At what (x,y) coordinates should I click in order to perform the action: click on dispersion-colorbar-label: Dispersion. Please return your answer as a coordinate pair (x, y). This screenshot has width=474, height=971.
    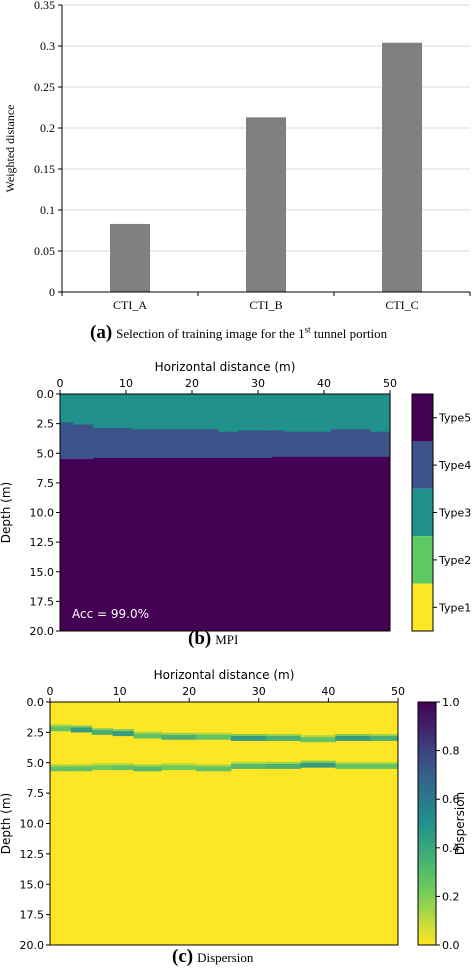
    Looking at the image, I should click on (460, 823).